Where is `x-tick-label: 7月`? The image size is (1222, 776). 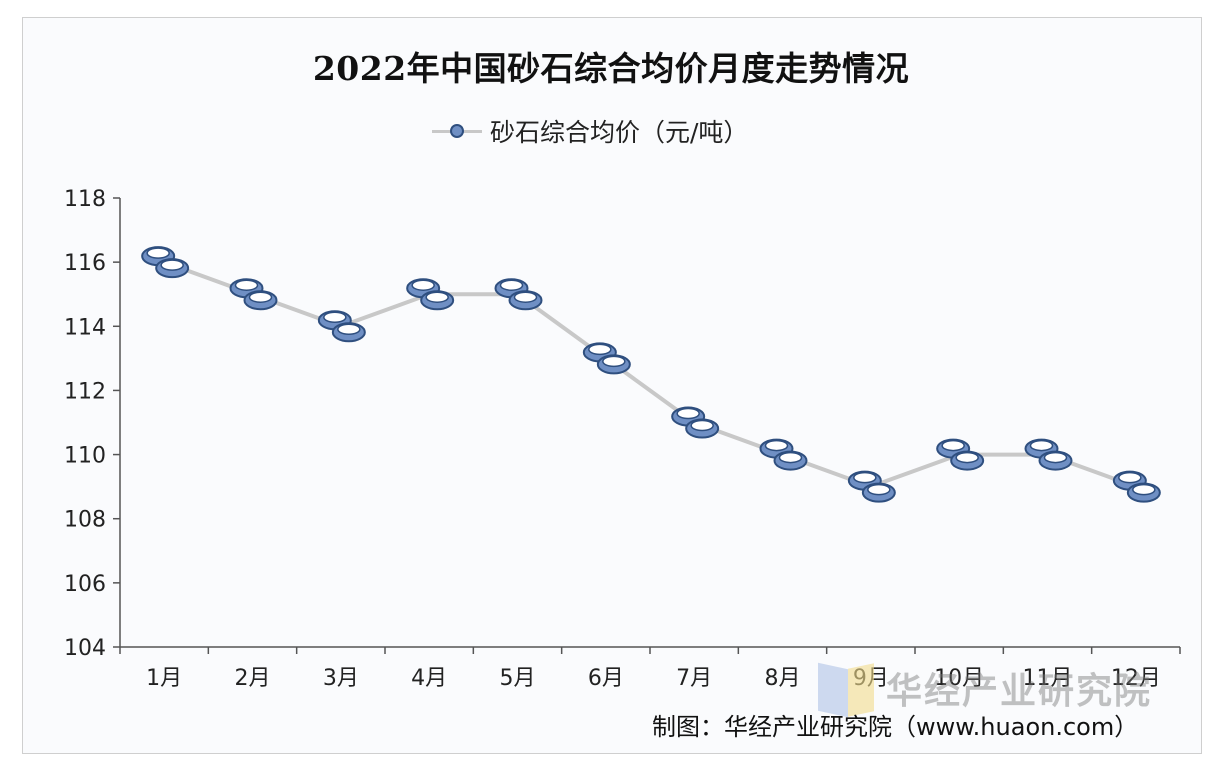 x-tick-label: 7月 is located at coordinates (694, 678).